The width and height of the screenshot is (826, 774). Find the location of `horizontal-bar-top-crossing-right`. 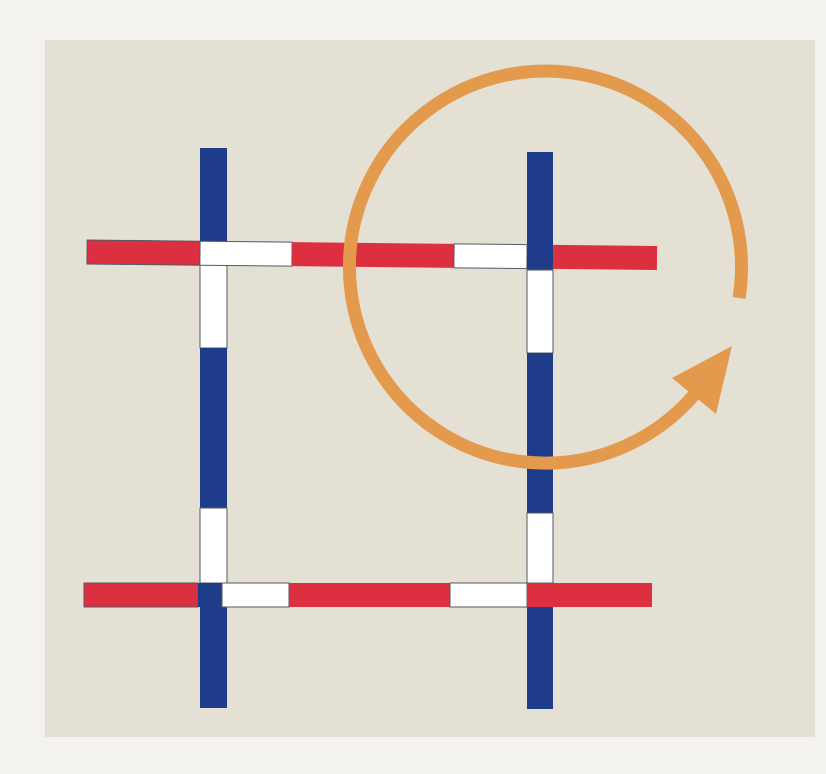

horizontal-bar-top-crossing-right is located at coordinates (540, 257).